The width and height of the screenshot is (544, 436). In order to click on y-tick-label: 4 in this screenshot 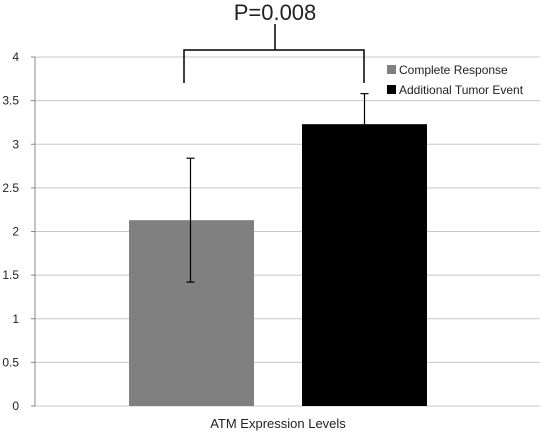, I will do `click(15, 57)`.